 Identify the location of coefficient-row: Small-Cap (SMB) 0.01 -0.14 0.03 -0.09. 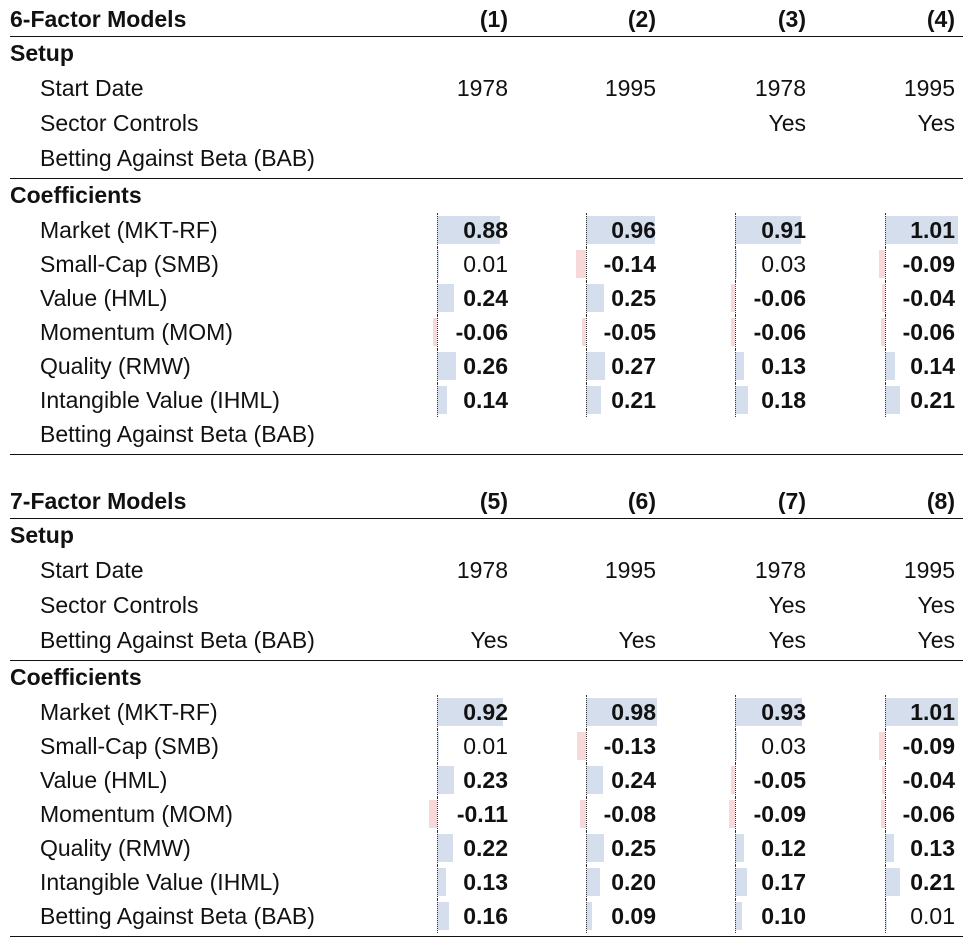
(486, 264).